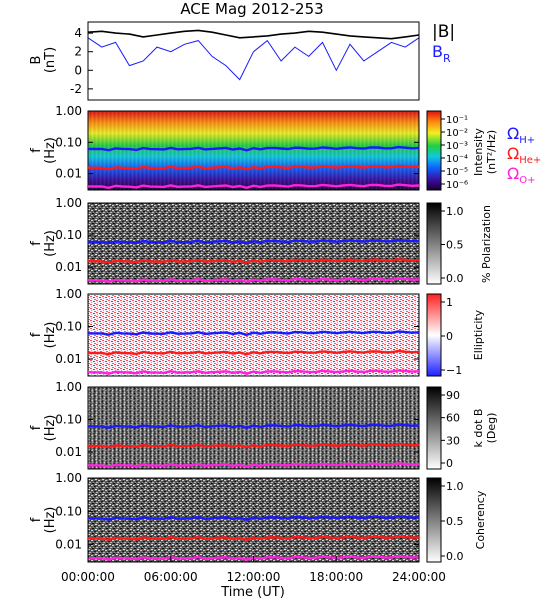  I want to click on colorbar-tick-label: 10⁻¹, so click(457, 120).